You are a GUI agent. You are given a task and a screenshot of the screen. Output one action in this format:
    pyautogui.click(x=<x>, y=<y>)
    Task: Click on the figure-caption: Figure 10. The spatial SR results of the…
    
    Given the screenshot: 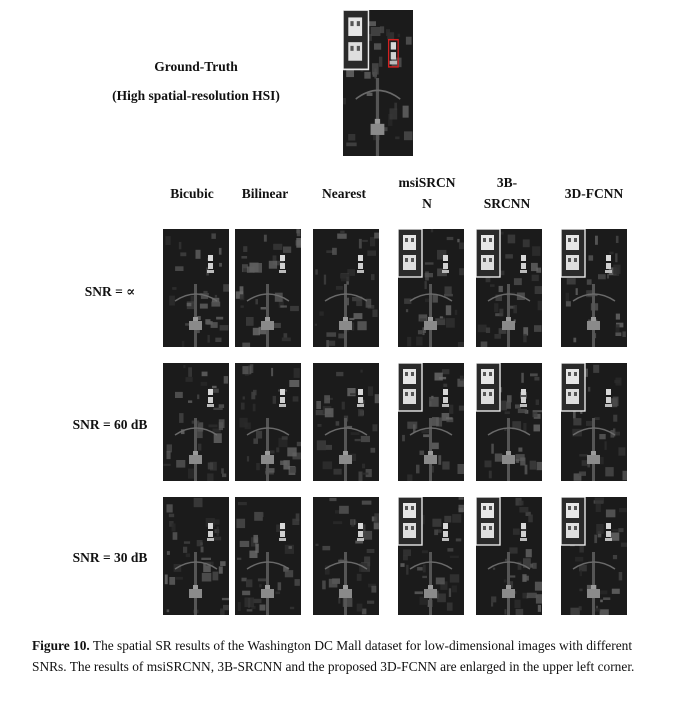 What is the action you would take?
    pyautogui.click(x=349, y=656)
    